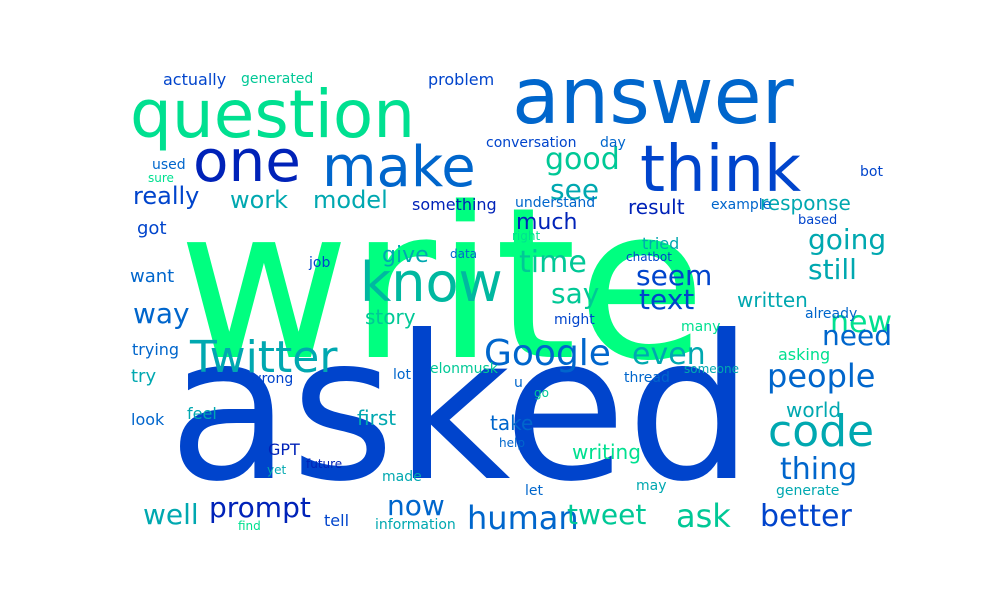 This screenshot has width=1000, height=600. Describe the element at coordinates (277, 79) in the screenshot. I see `word-generated: generated` at that location.